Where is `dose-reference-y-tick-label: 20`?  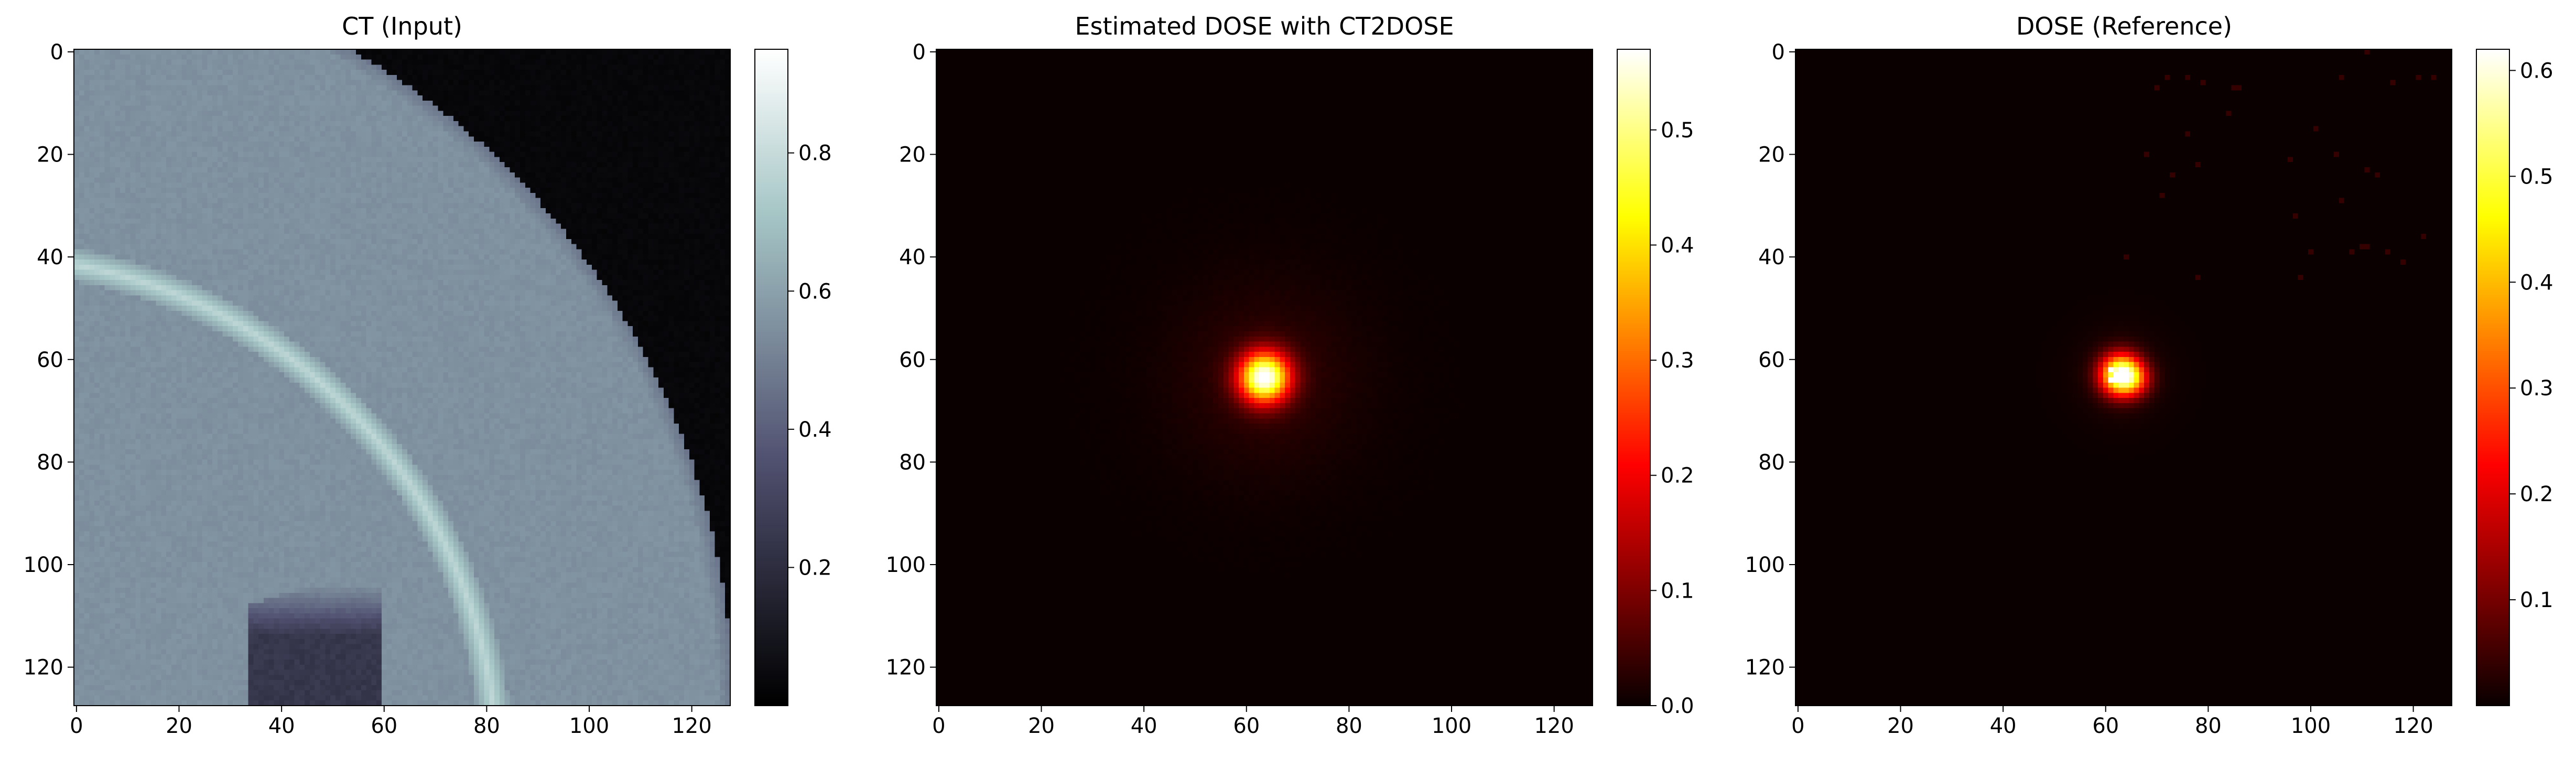 dose-reference-y-tick-label: 20 is located at coordinates (1771, 155).